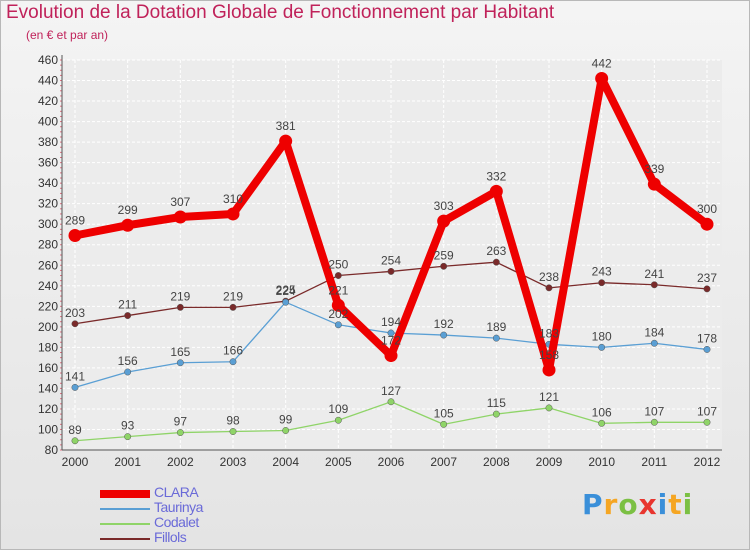 The height and width of the screenshot is (550, 750). What do you see at coordinates (48, 347) in the screenshot?
I see `y-tick-label: 180` at bounding box center [48, 347].